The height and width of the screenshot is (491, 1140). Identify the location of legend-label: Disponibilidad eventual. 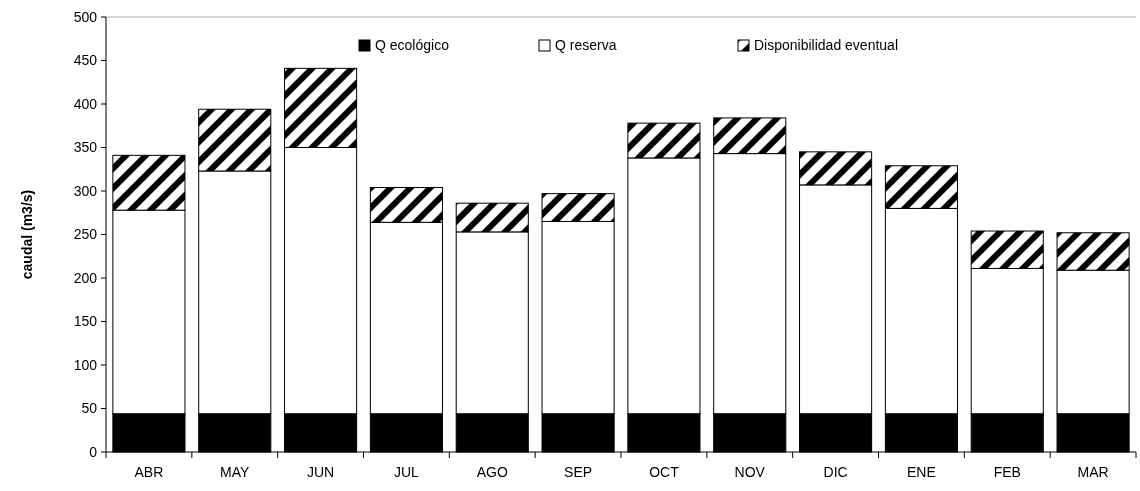
(826, 45).